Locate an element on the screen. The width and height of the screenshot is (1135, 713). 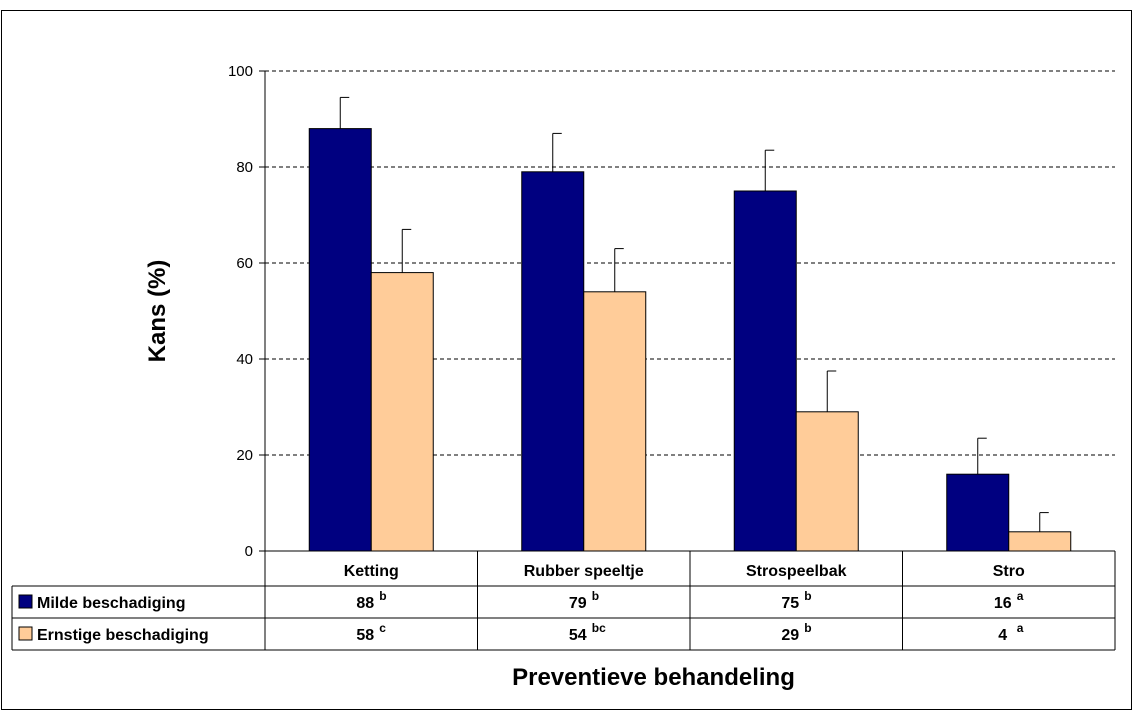
data-label: 58 is located at coordinates (365, 635).